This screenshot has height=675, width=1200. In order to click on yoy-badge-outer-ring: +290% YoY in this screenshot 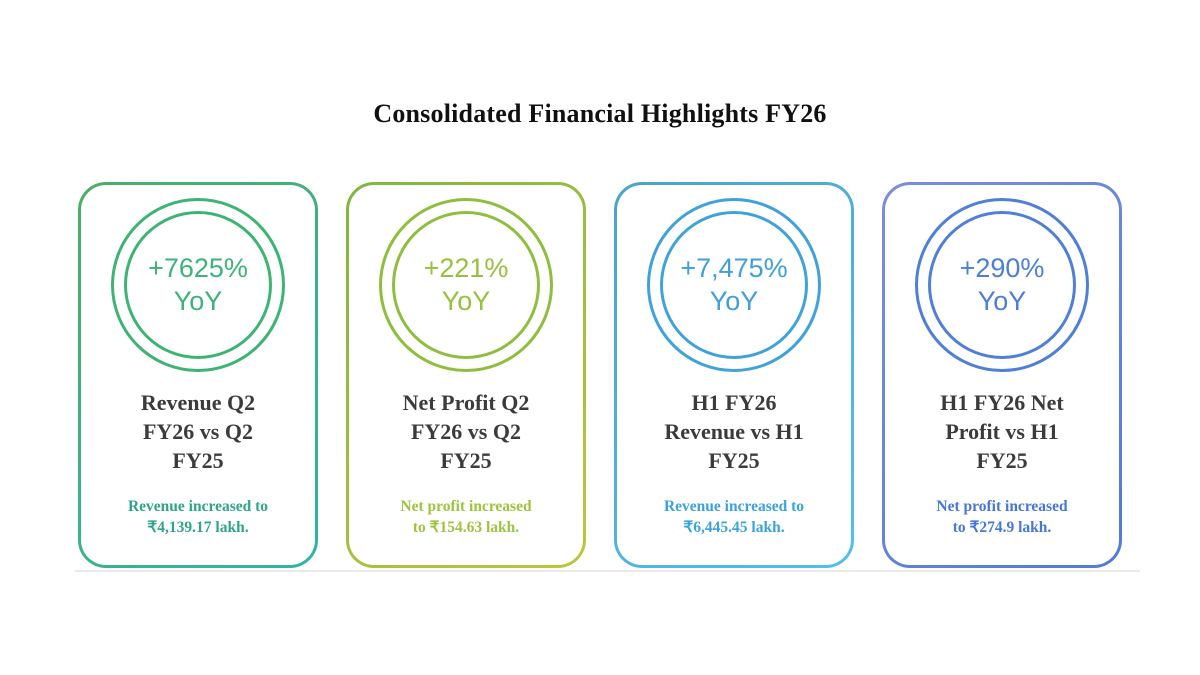, I will do `click(1002, 285)`.